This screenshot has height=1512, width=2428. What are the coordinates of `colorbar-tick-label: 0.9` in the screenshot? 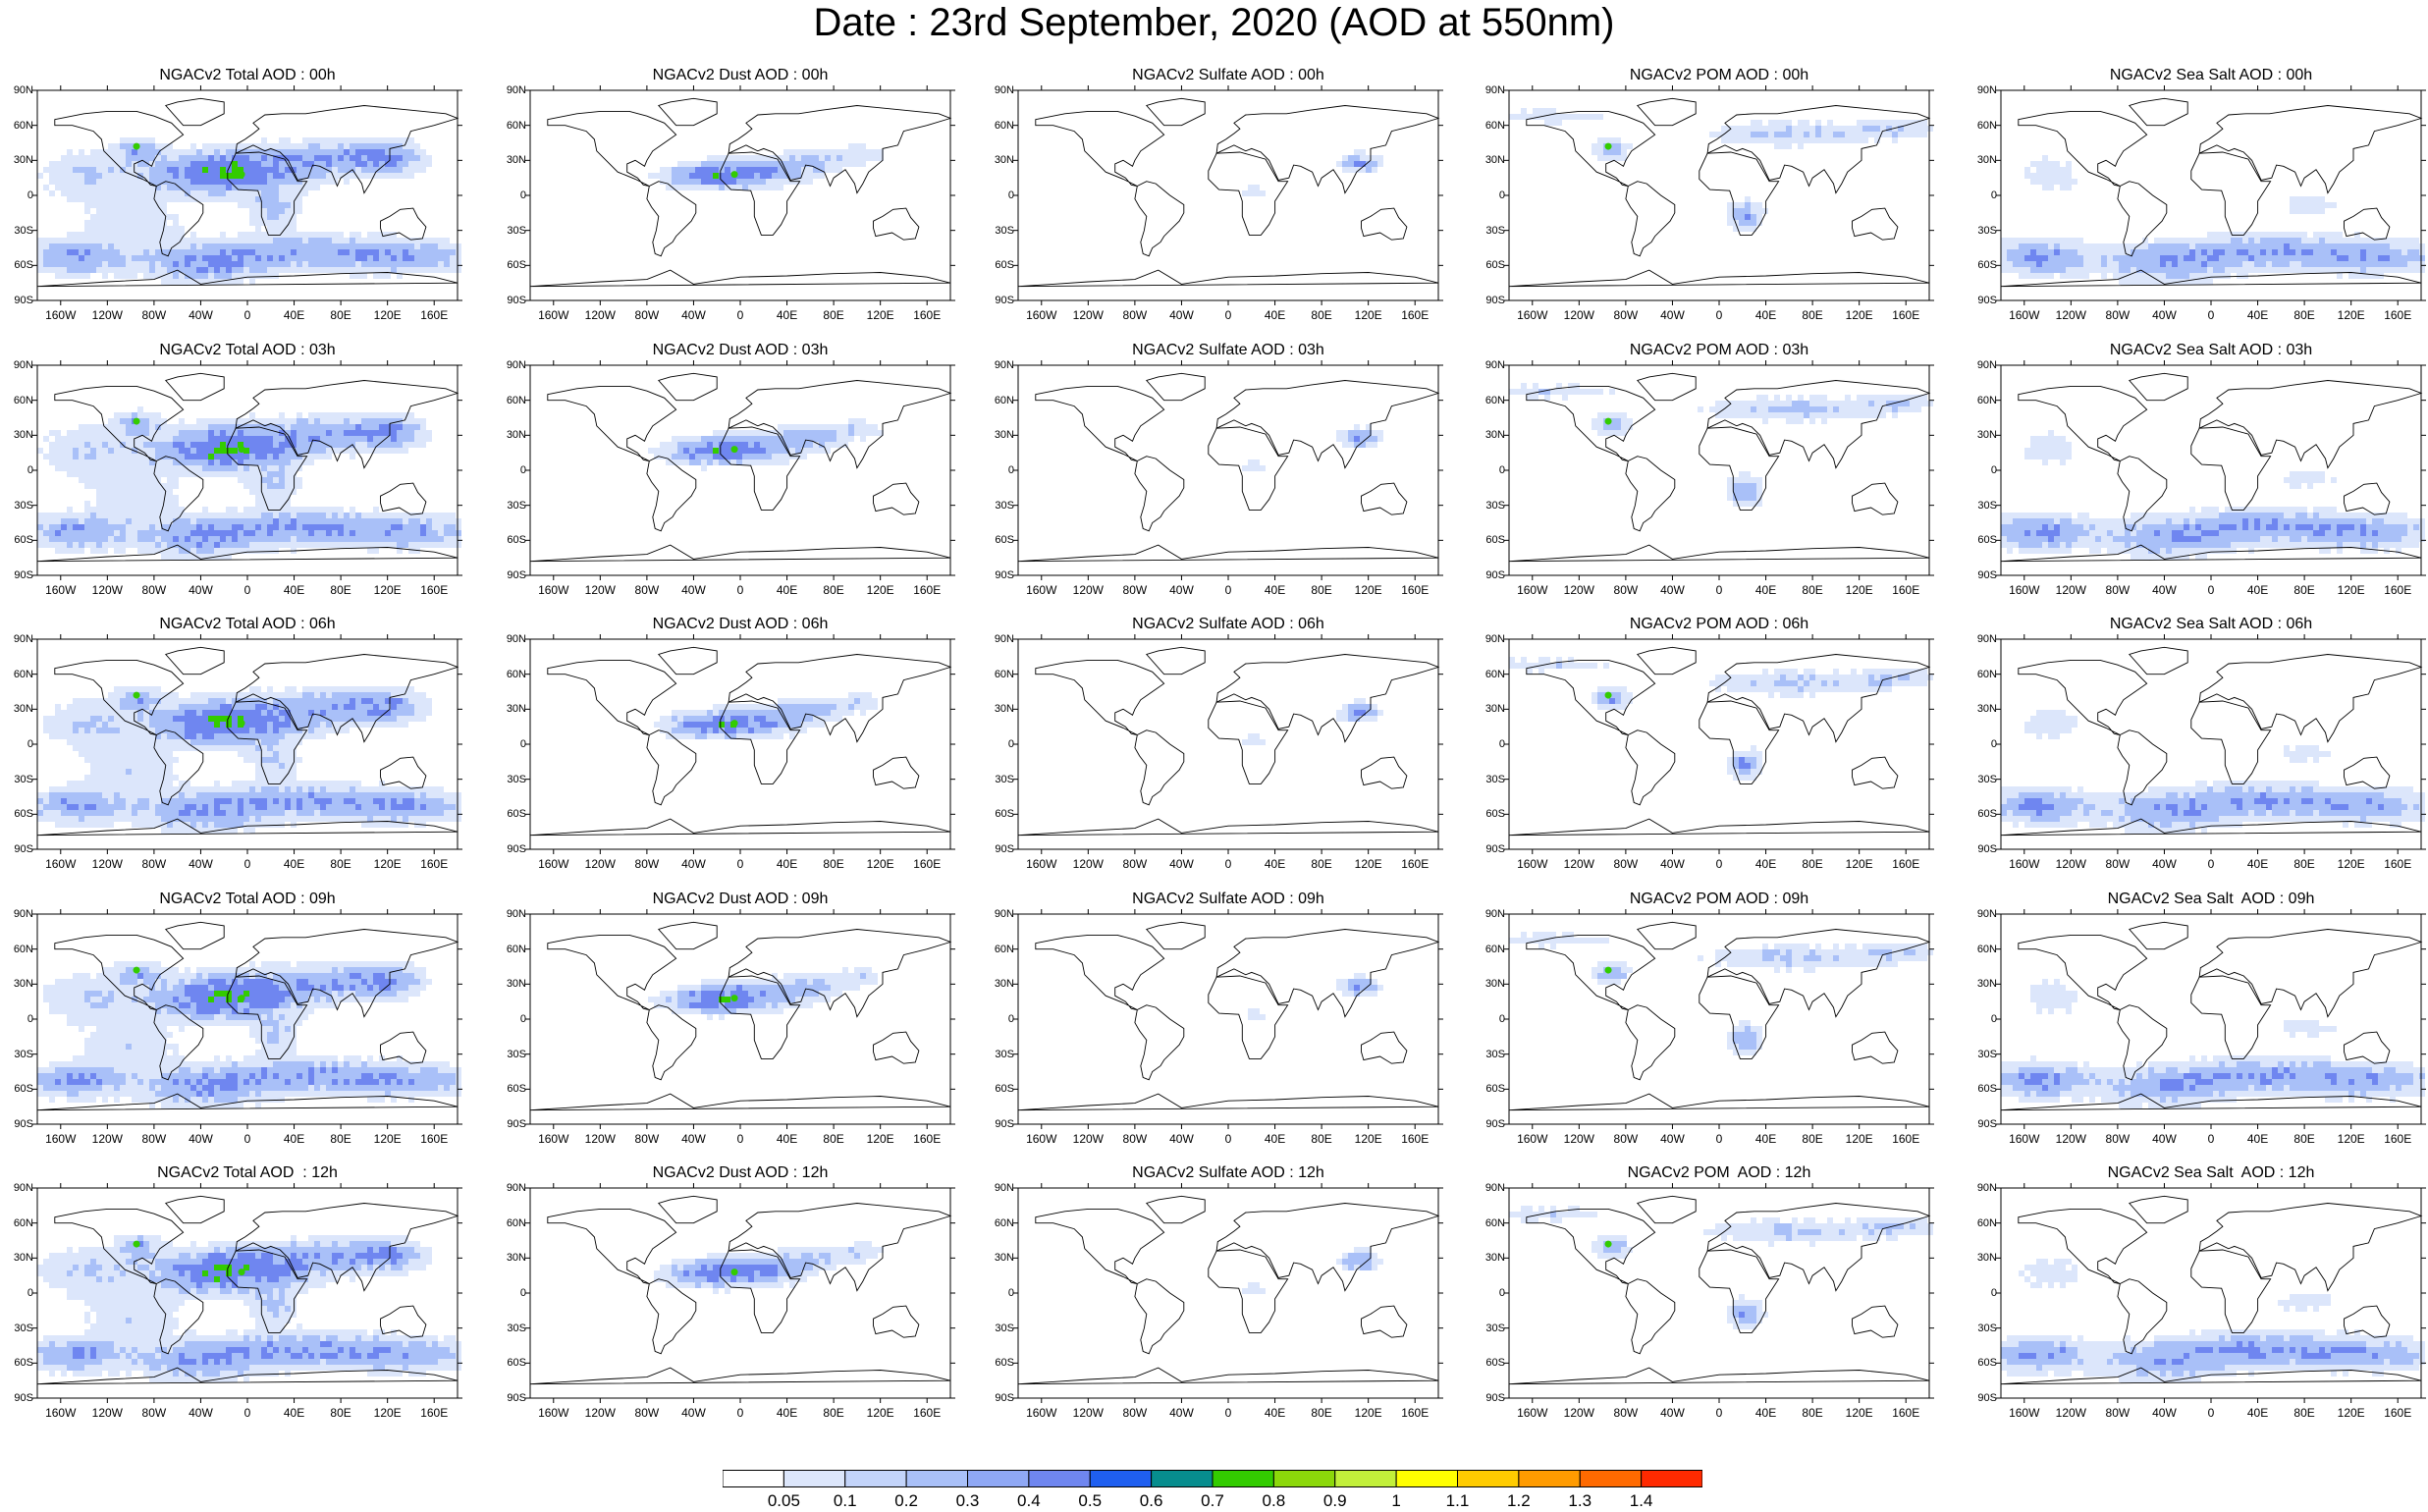 It's located at (1334, 1501).